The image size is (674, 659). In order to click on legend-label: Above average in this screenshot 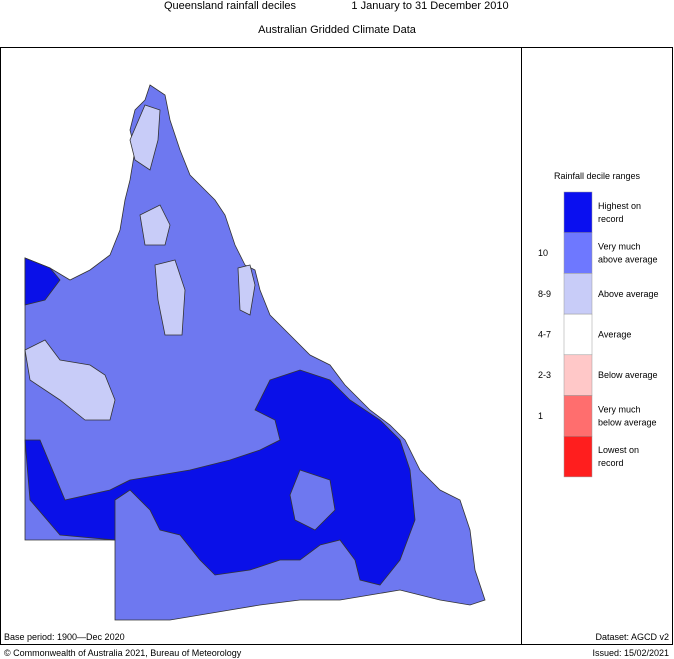, I will do `click(628, 294)`.